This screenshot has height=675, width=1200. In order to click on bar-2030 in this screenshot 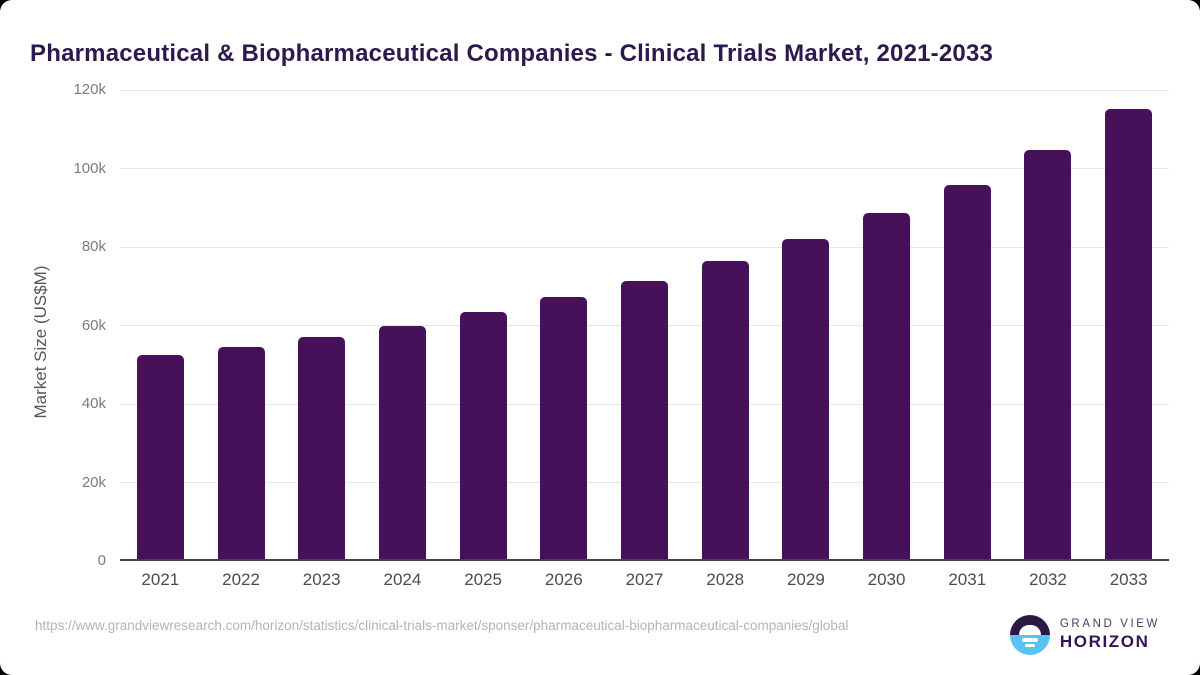, I will do `click(887, 386)`.